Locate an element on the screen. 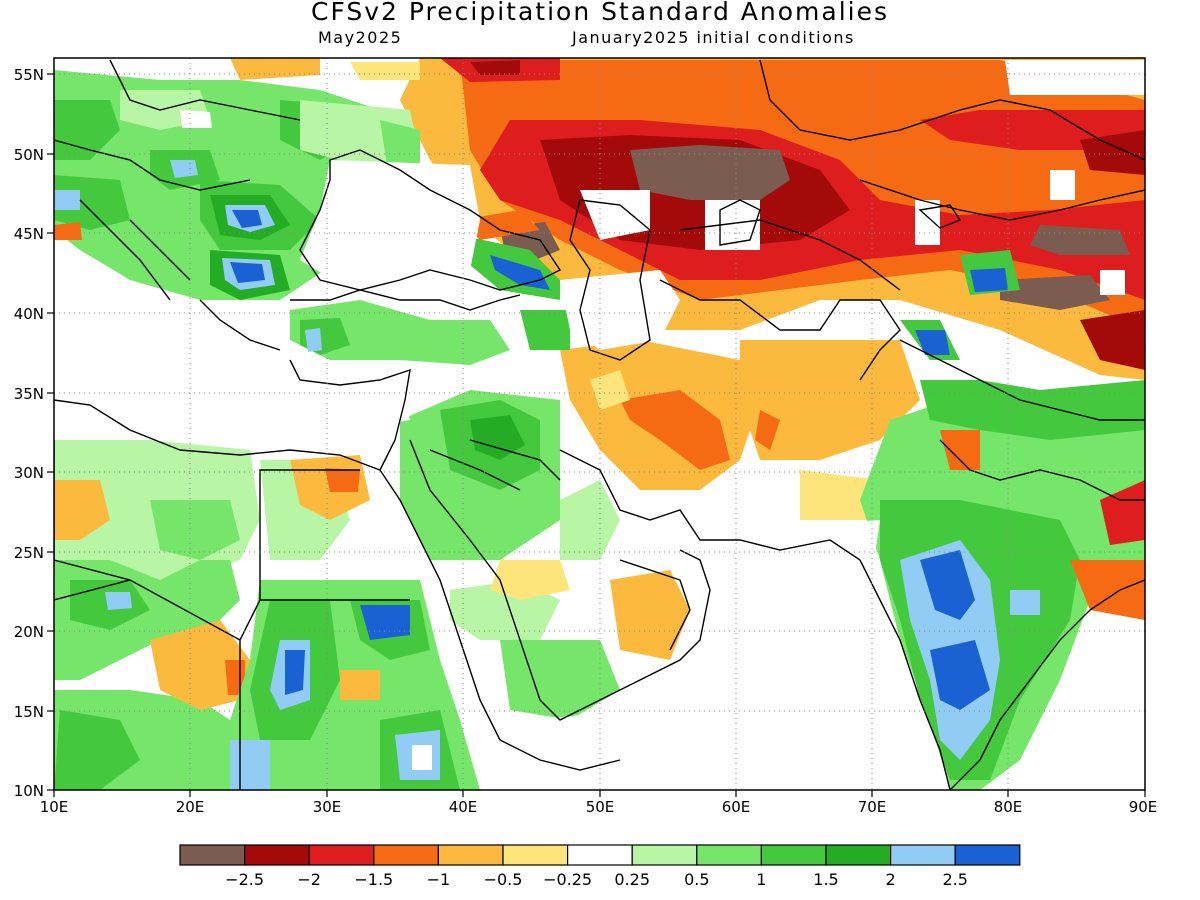 Image resolution: width=1200 pixels, height=900 pixels. lat-tick-label: 10N is located at coordinates (29, 791).